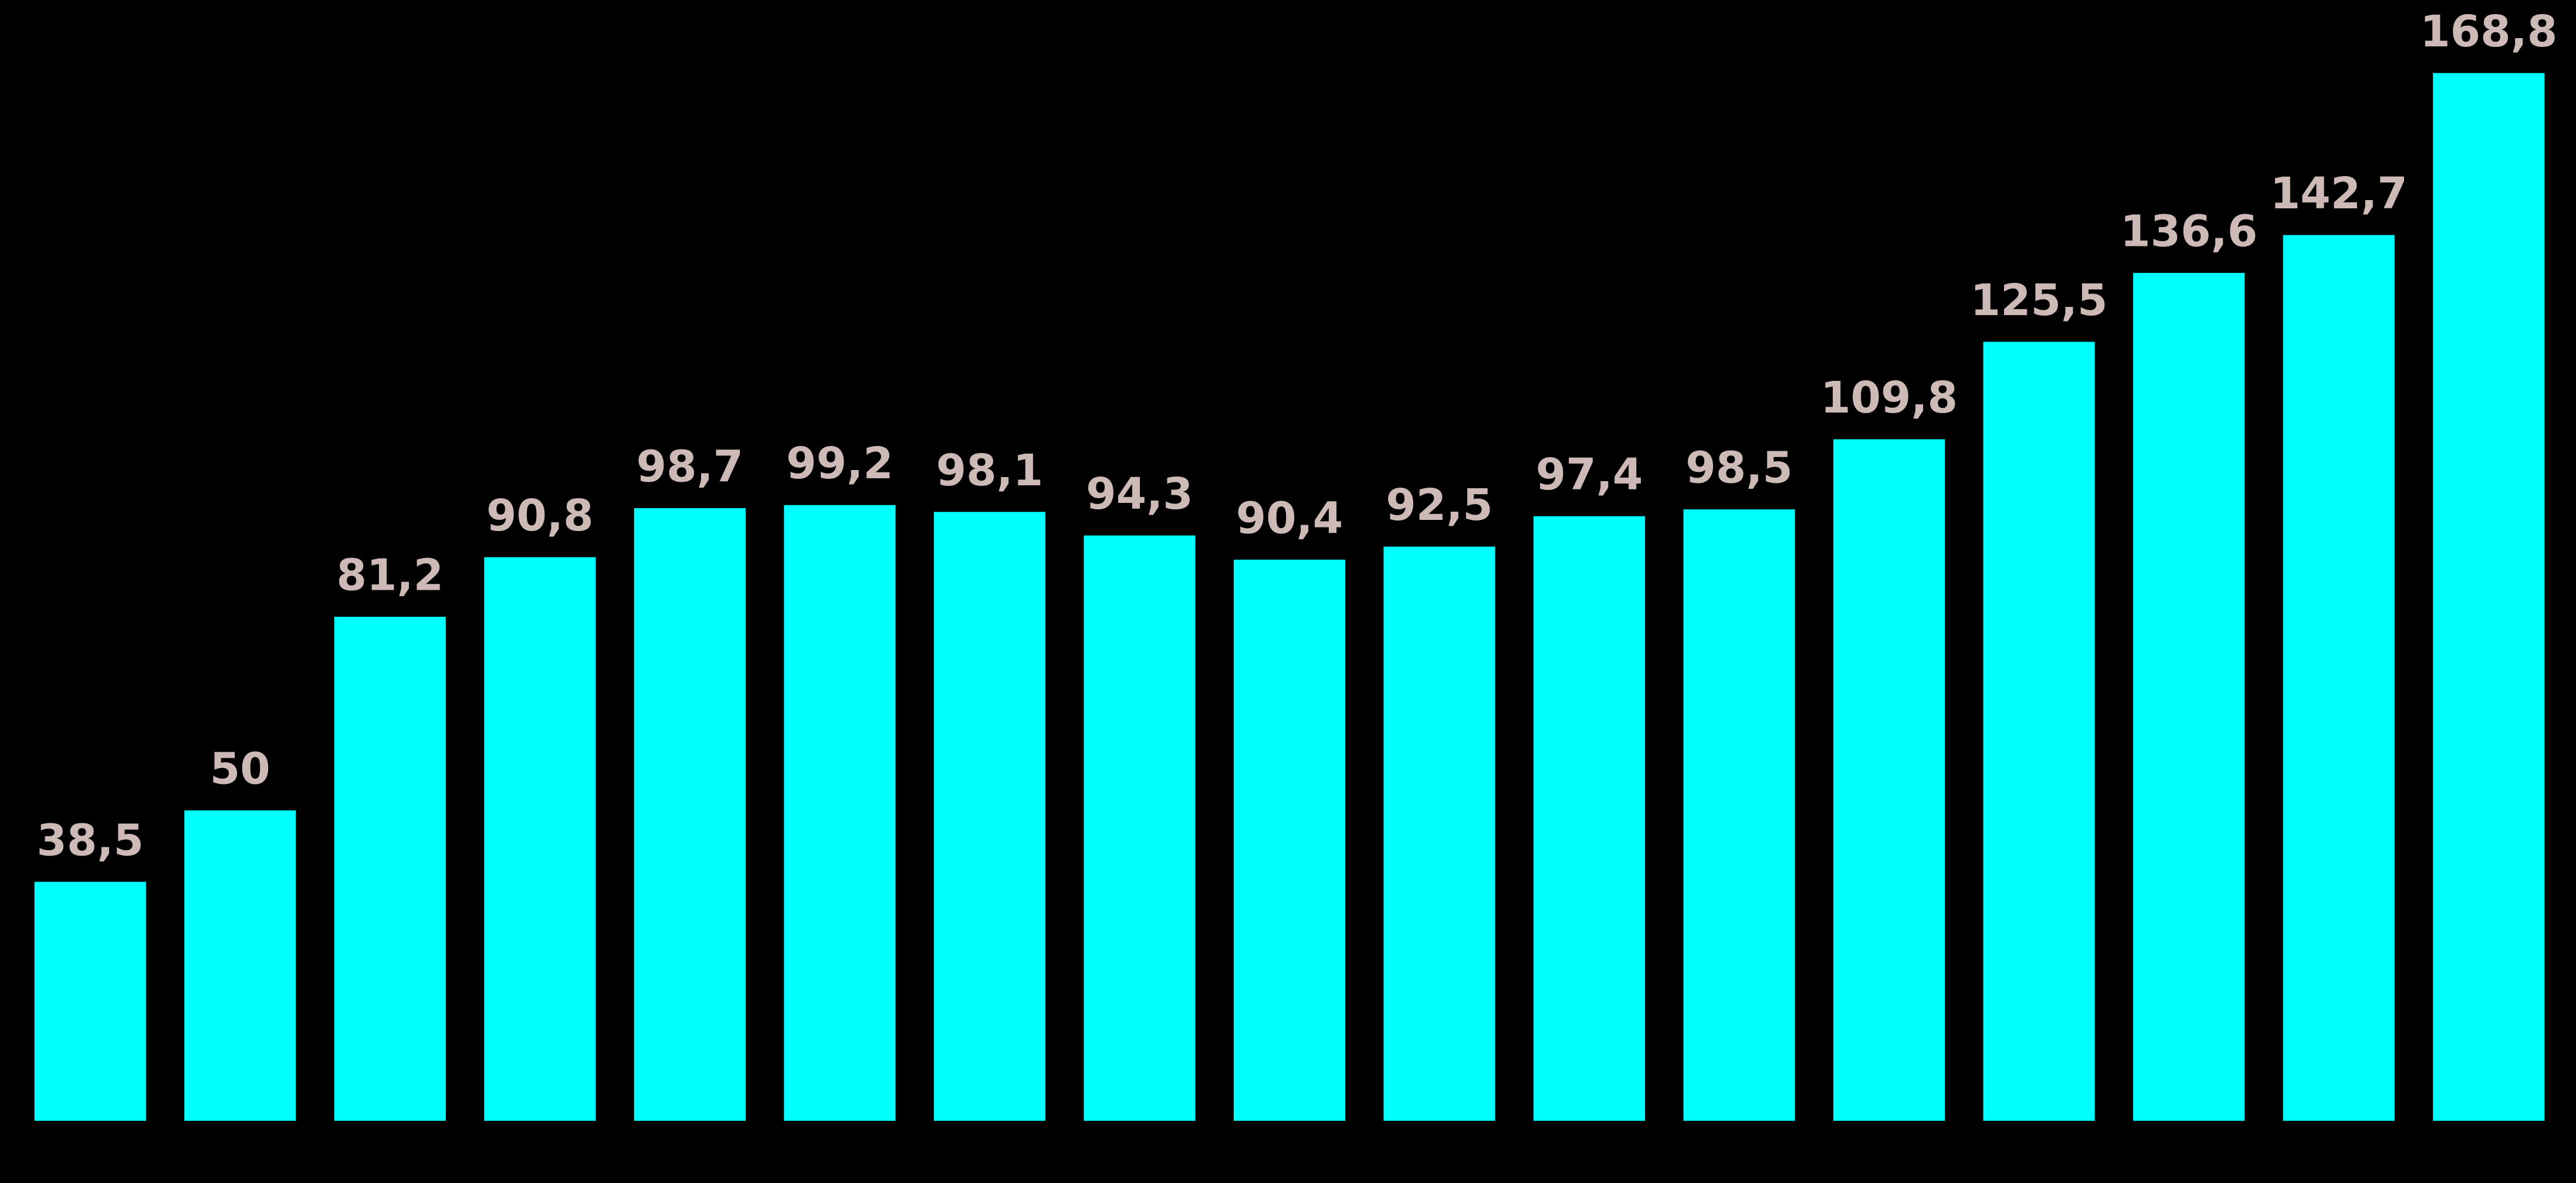  Describe the element at coordinates (90, 841) in the screenshot. I see `value-label: 38,5` at that location.